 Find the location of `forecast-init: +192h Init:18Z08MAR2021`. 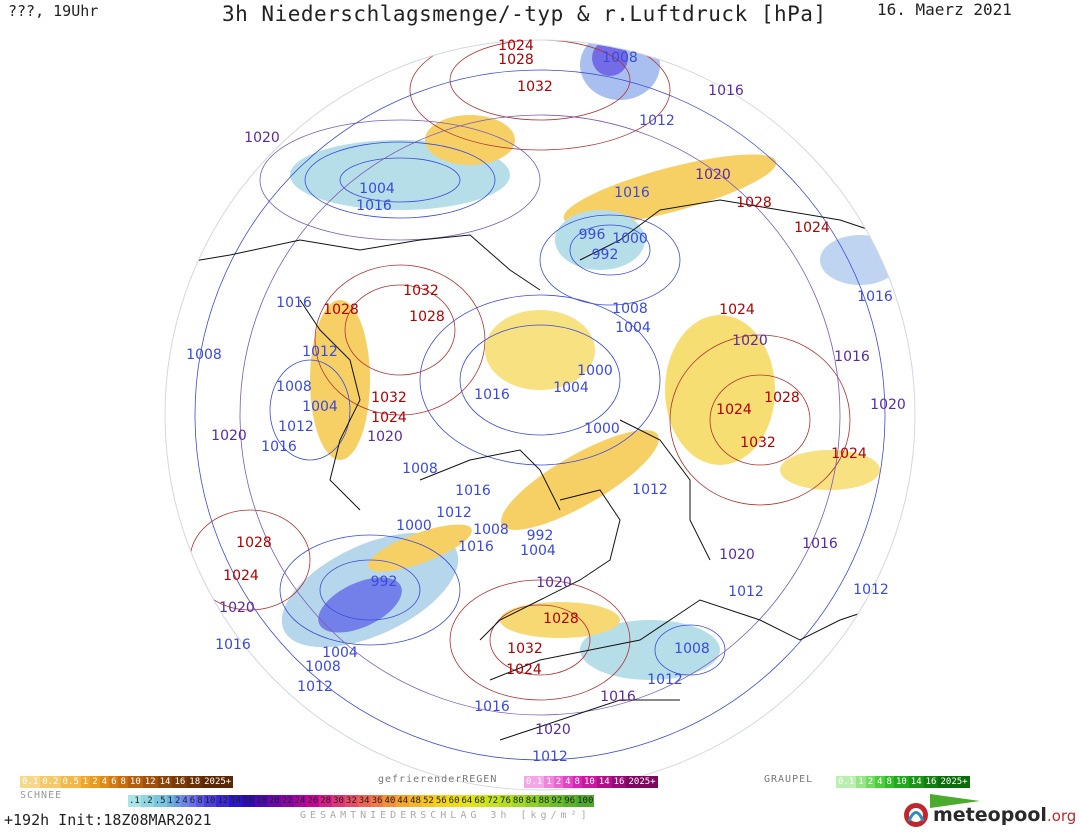

forecast-init: +192h Init:18Z08MAR2021 is located at coordinates (108, 820).